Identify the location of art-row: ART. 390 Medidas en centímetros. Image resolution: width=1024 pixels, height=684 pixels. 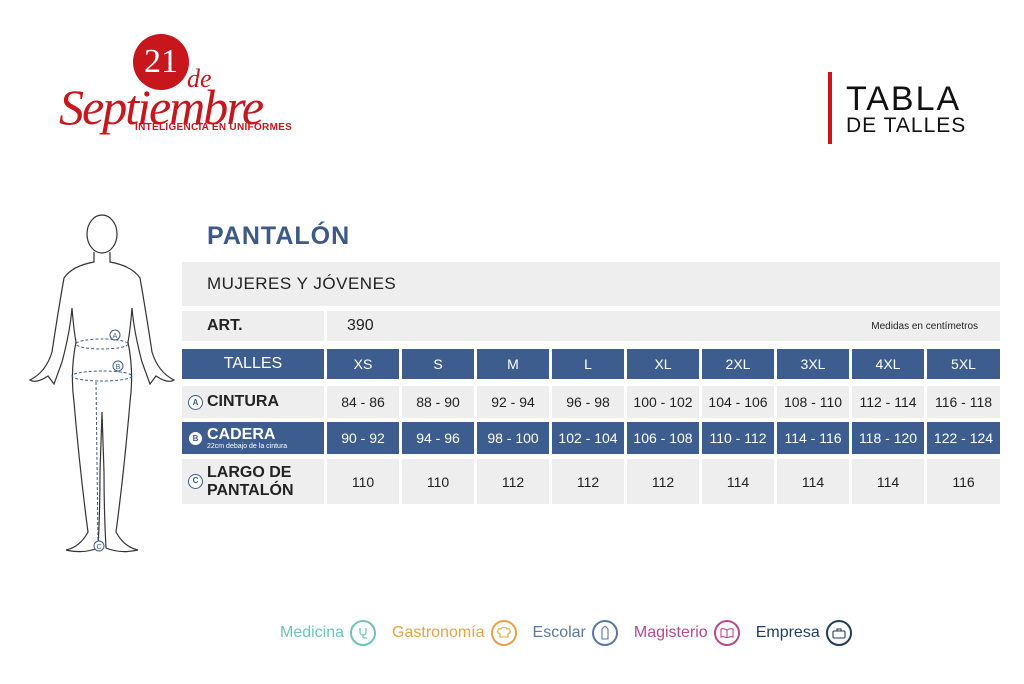
(591, 326).